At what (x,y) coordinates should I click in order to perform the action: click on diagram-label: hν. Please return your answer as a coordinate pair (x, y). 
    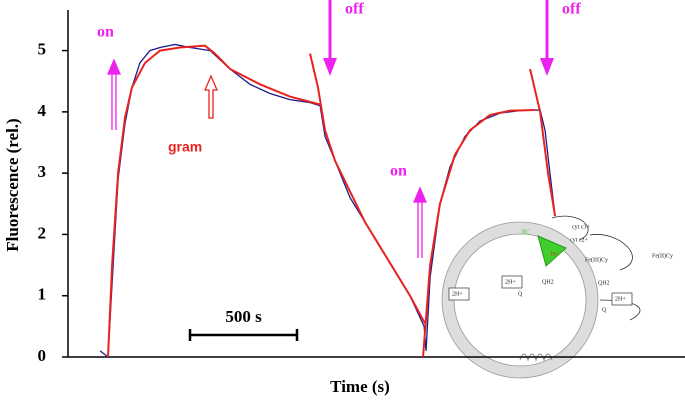
    Looking at the image, I should click on (554, 254).